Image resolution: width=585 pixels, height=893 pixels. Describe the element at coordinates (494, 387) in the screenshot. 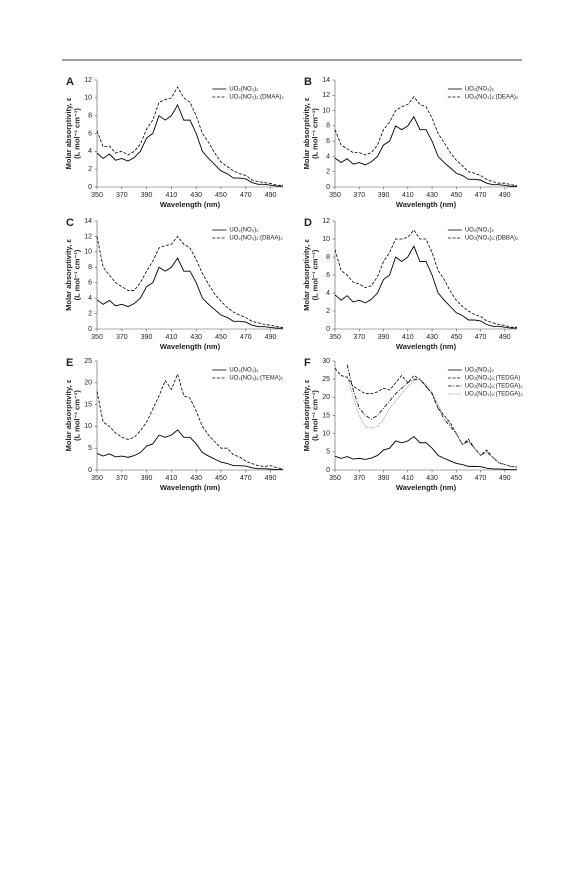

I see `legend-label: UO₂(NO₃)₂:(TEDGA)₂` at that location.